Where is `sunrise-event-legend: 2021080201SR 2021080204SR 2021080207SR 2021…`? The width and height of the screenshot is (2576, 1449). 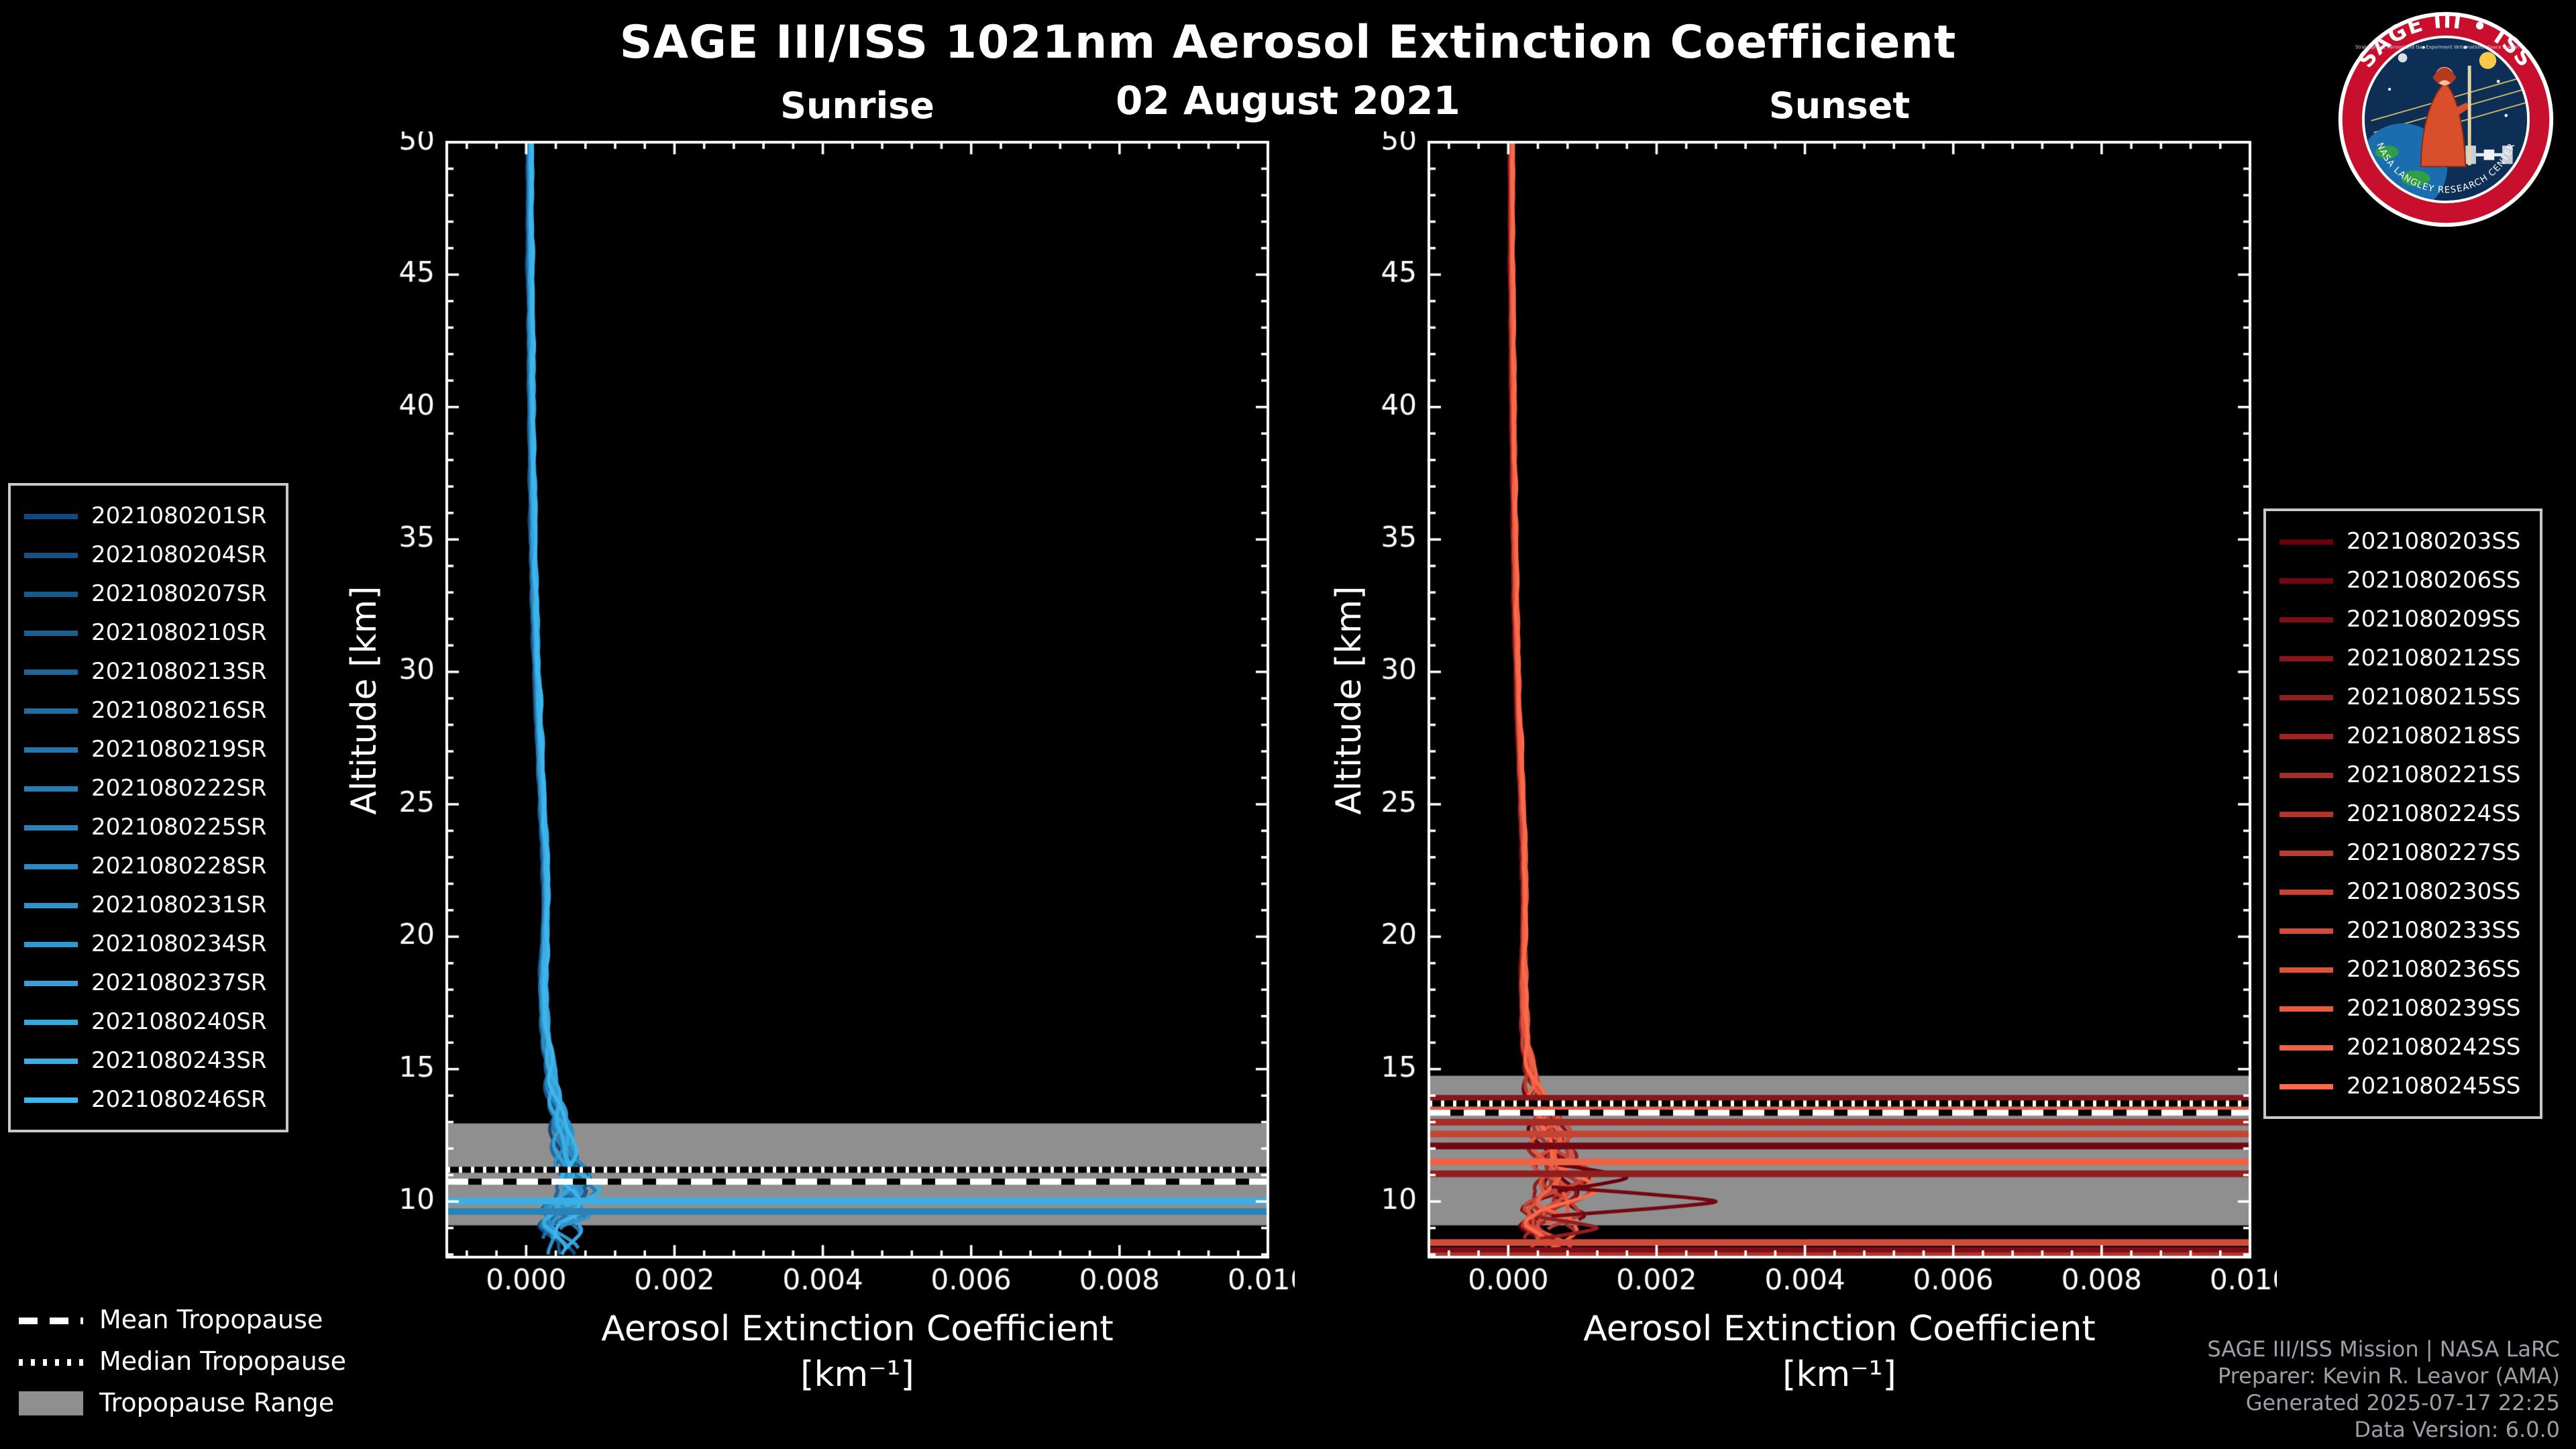 sunrise-event-legend: 2021080201SR 2021080204SR 2021080207SR 2021… is located at coordinates (148, 807).